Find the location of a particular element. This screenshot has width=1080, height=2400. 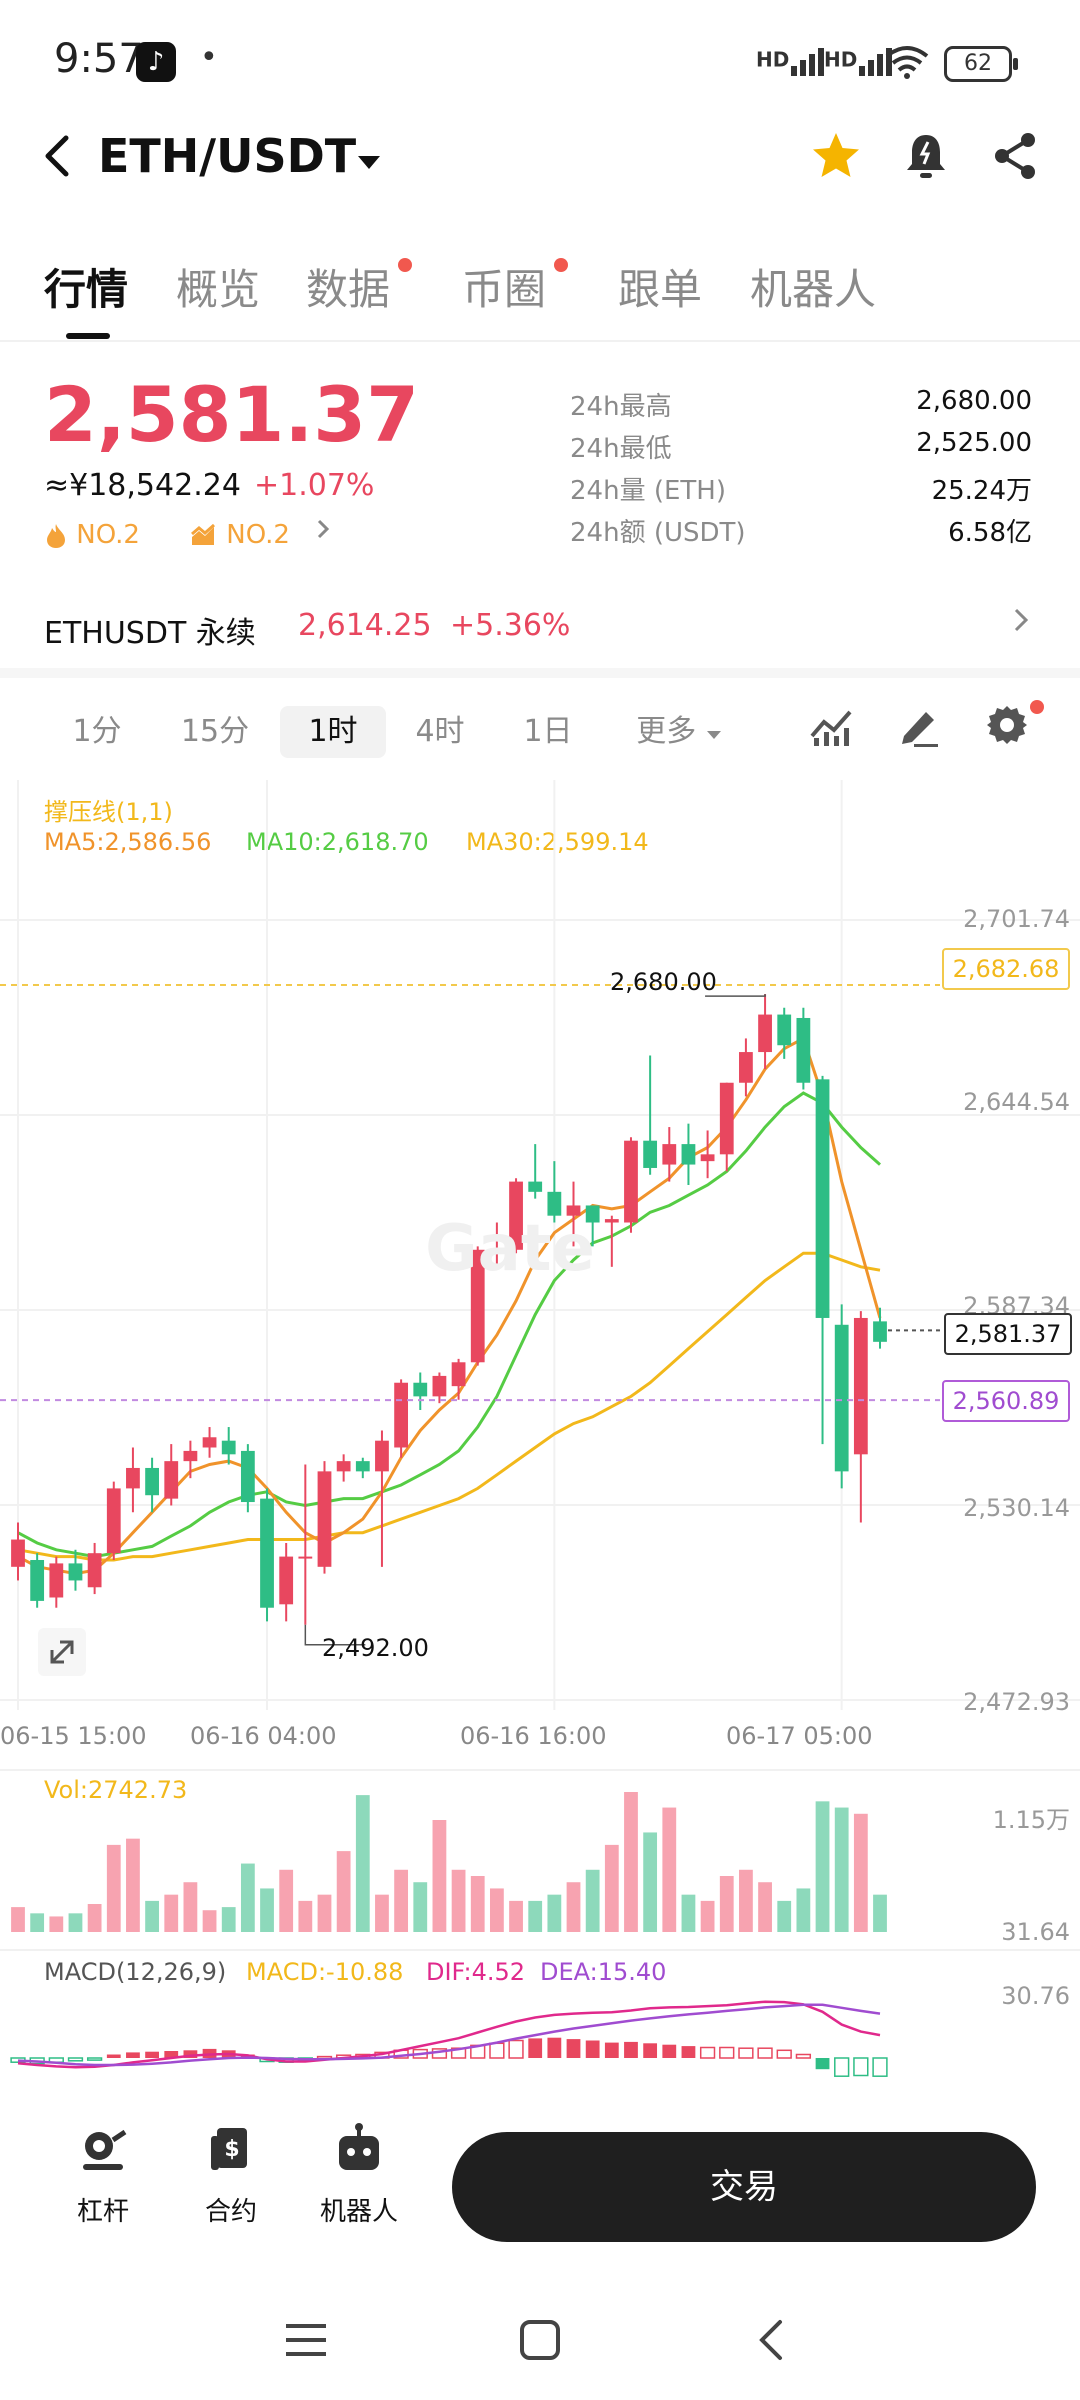

indicator-title: 撑压线(1,1) is located at coordinates (108, 812).